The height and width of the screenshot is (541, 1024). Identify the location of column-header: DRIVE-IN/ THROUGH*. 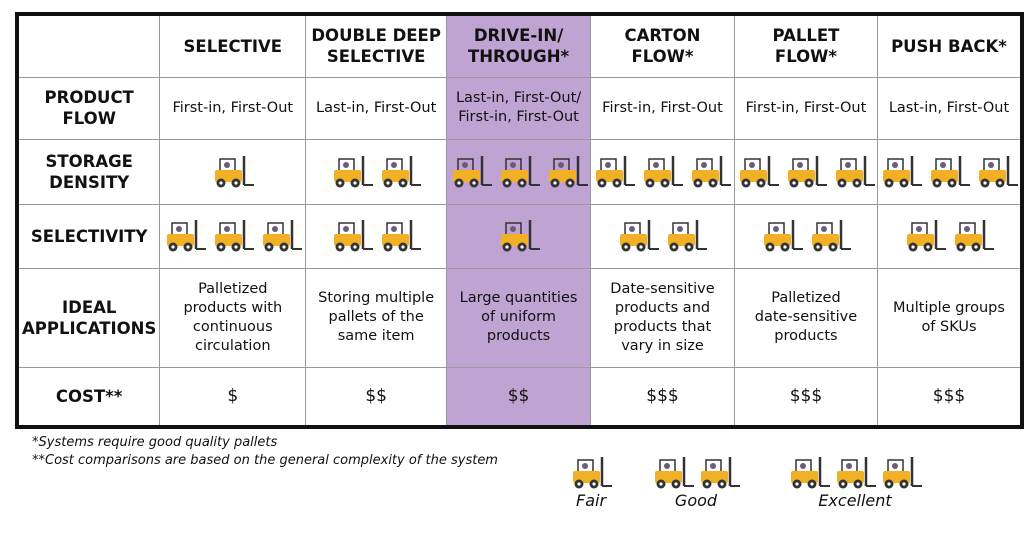
(519, 45).